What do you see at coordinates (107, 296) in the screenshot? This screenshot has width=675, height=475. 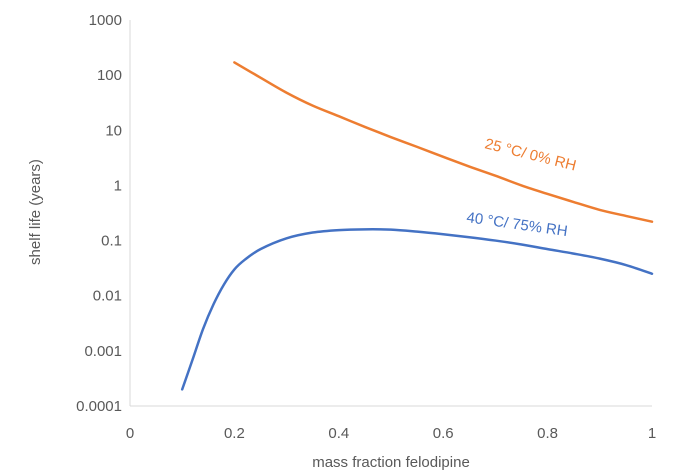 I see `y-tick-label: 0.01` at bounding box center [107, 296].